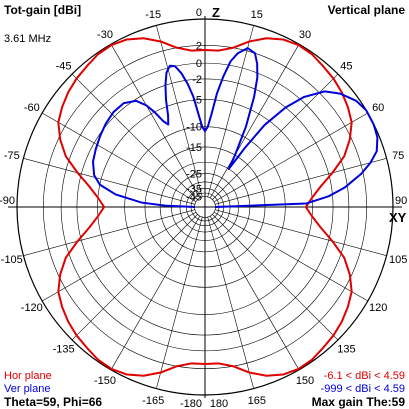  Describe the element at coordinates (42, 10) in the screenshot. I see `chart-title: Tot-gain [dBi]` at that location.